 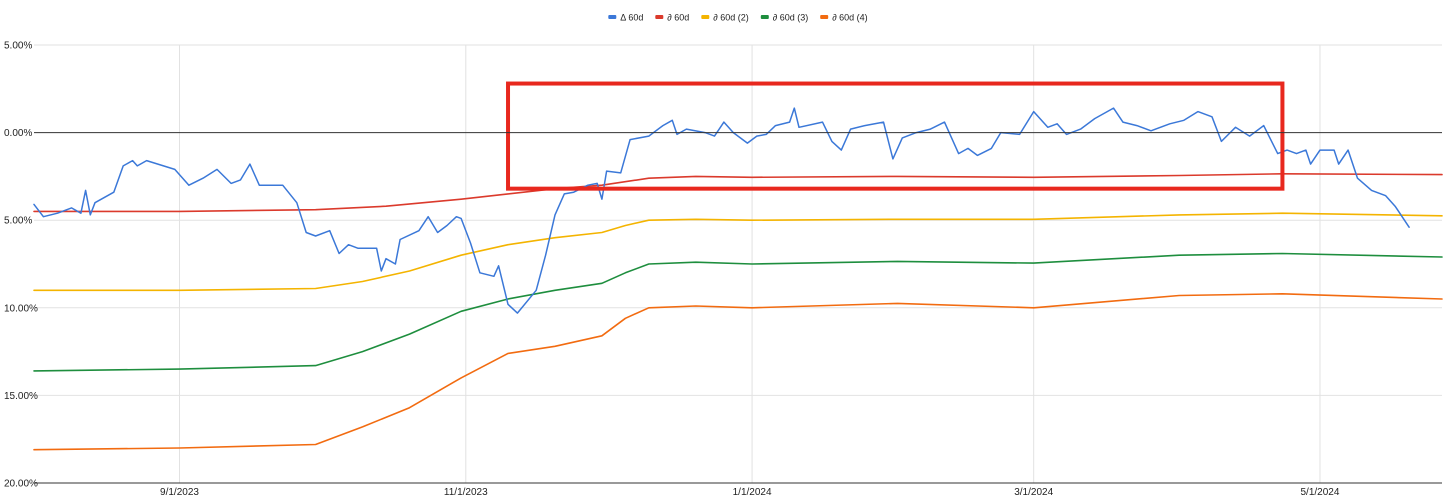 I want to click on y-tick-label: 15.00%, so click(x=21, y=396).